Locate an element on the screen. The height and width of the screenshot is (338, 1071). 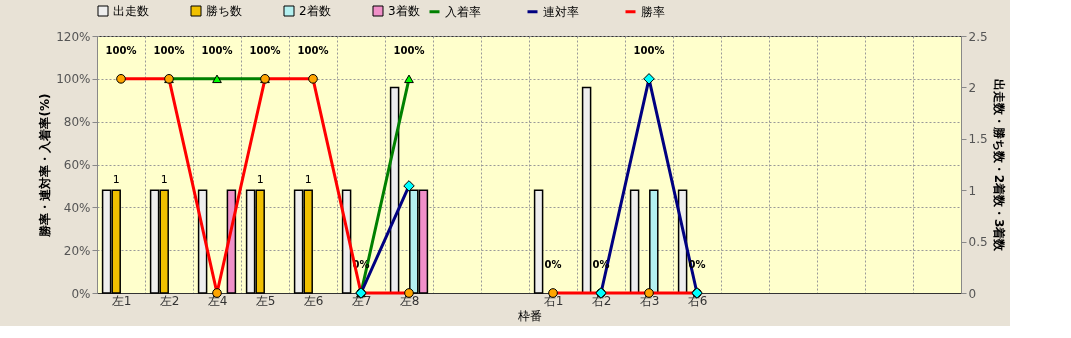
y-tick-label: 120% is located at coordinates (73, 36).